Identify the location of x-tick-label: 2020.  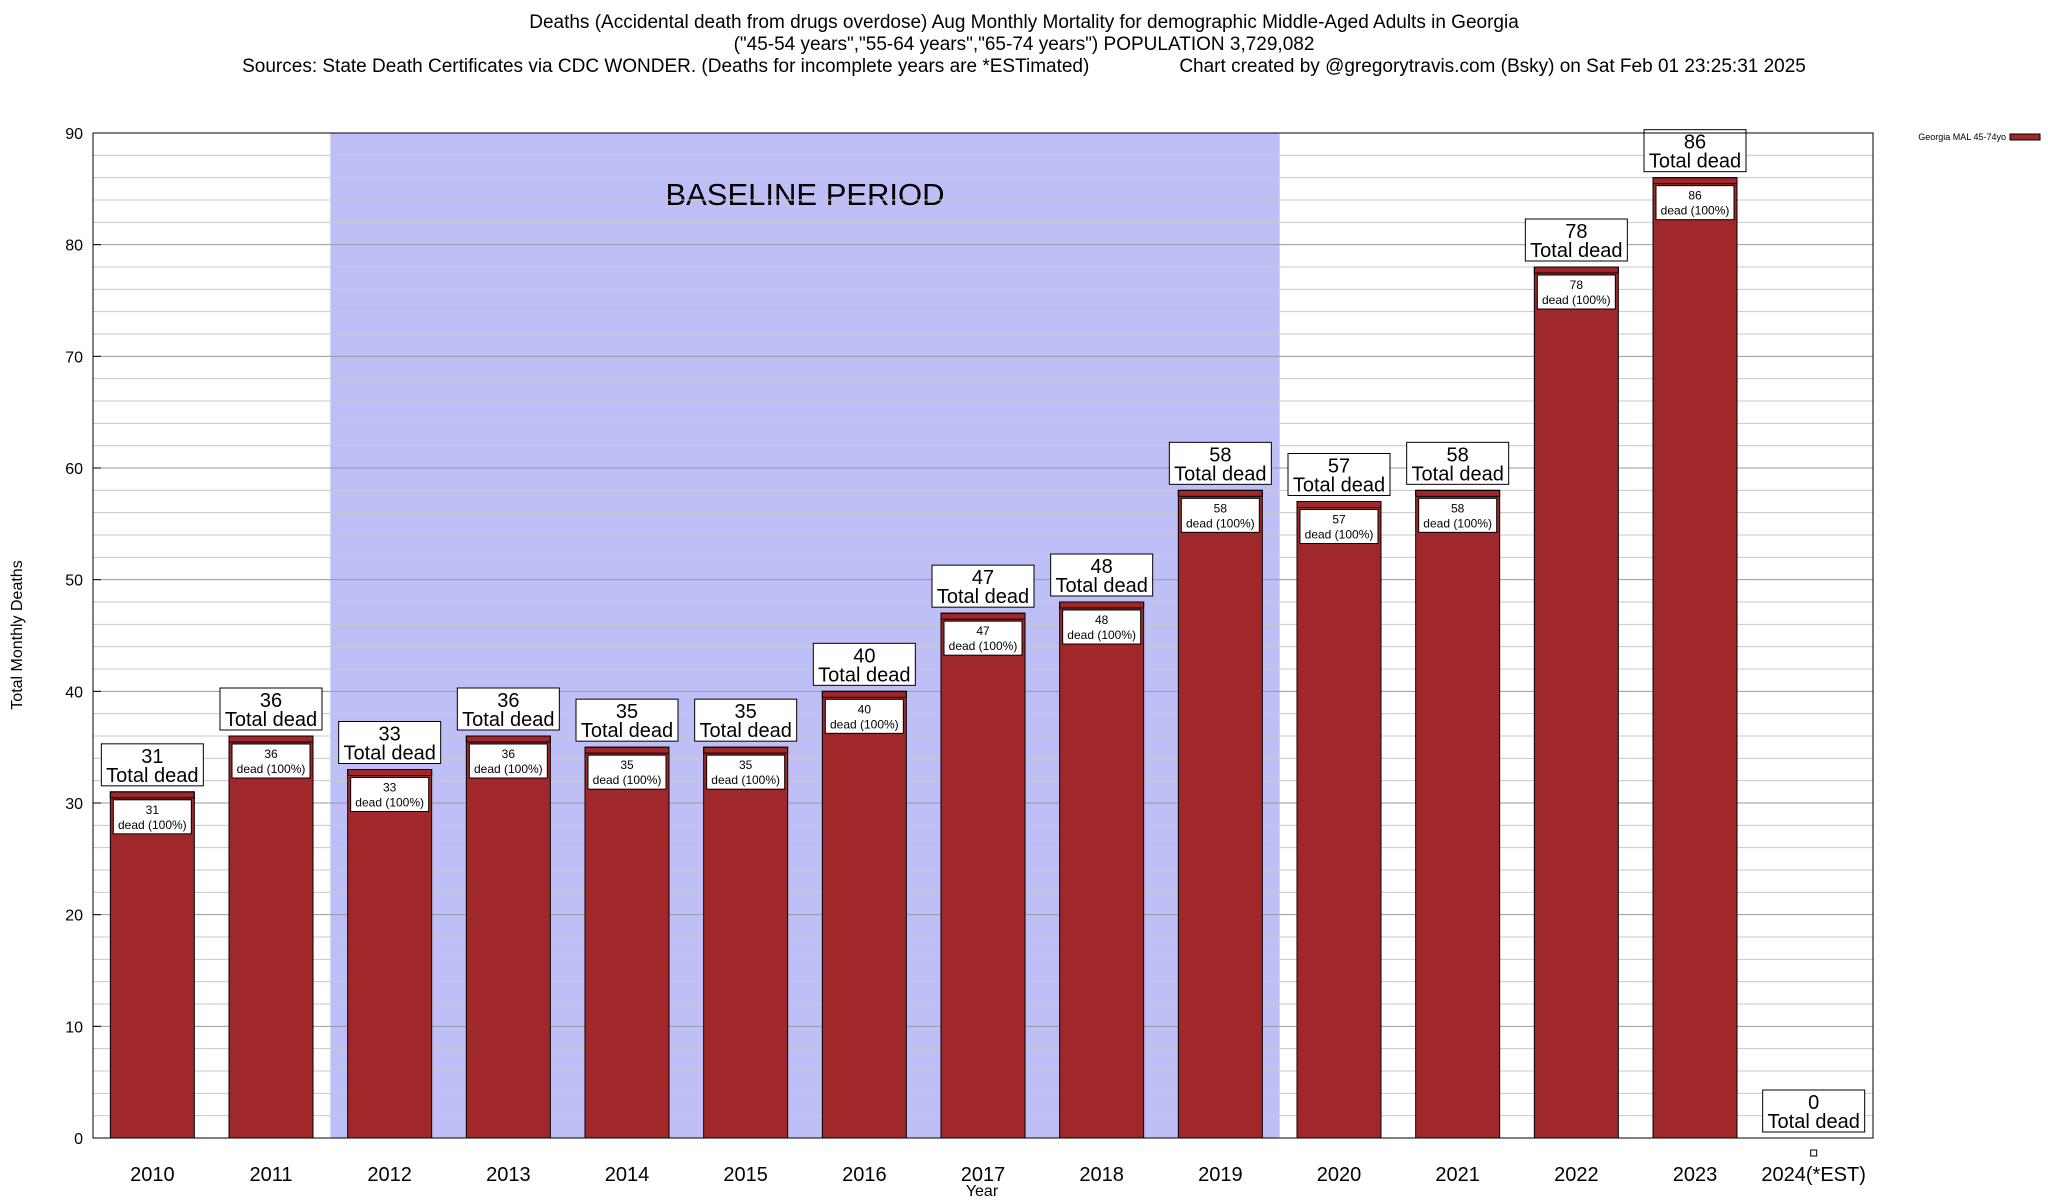
(1339, 1175).